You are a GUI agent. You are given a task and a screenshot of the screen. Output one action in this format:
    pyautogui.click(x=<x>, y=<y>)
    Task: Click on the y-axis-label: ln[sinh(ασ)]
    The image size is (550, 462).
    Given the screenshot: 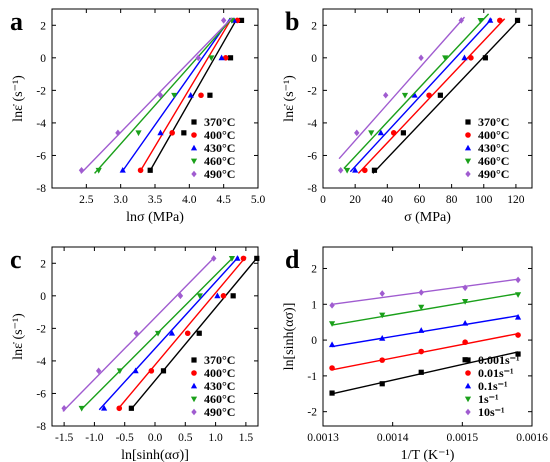 What is the action you would take?
    pyautogui.click(x=289, y=337)
    